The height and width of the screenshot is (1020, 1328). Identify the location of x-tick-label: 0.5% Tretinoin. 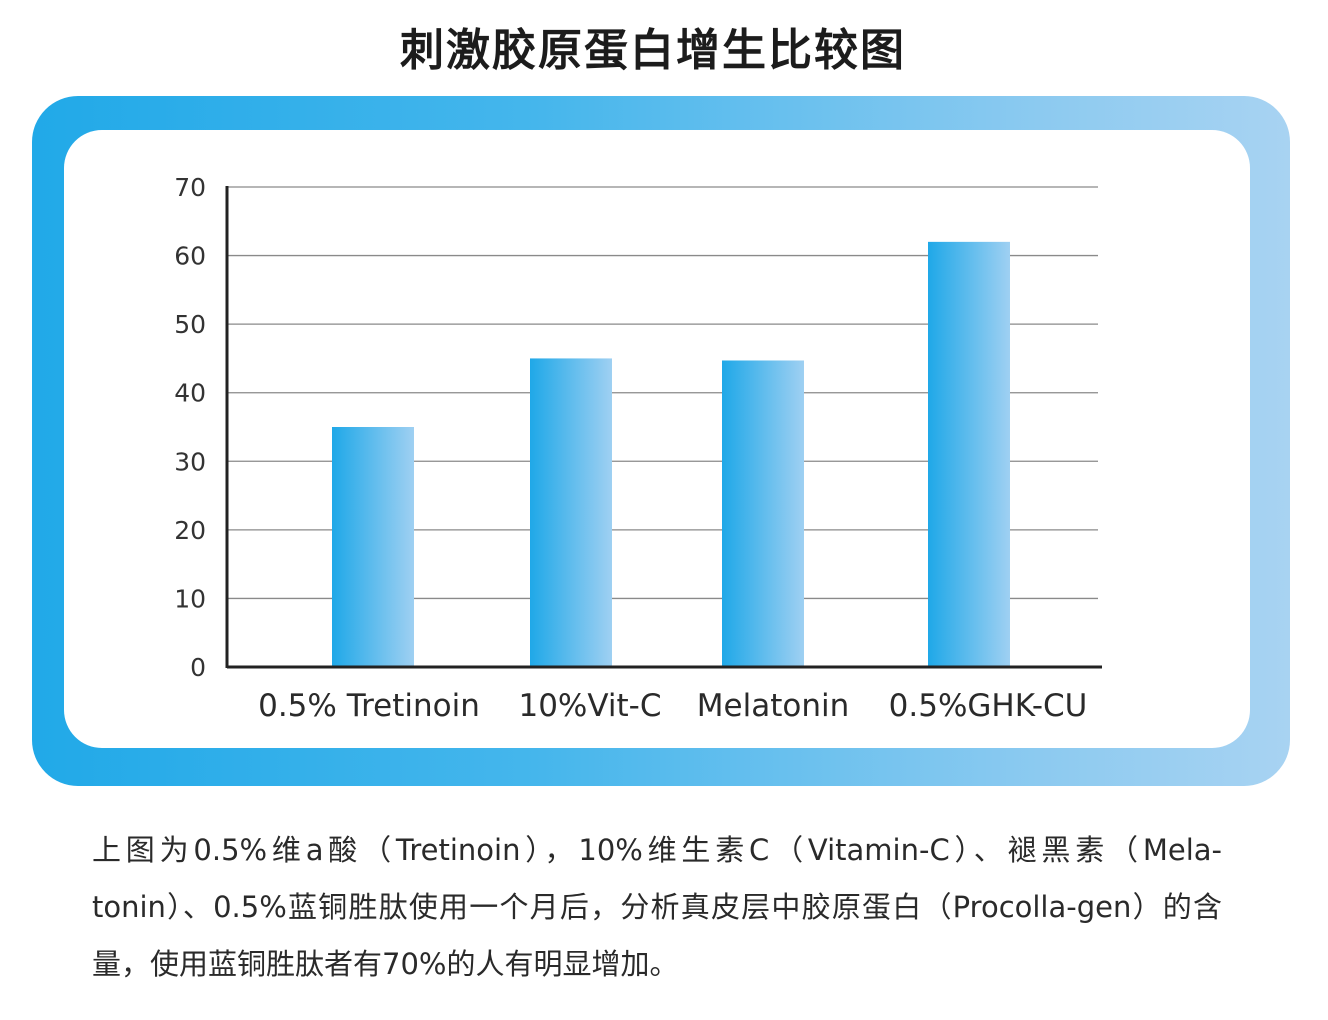
(369, 706).